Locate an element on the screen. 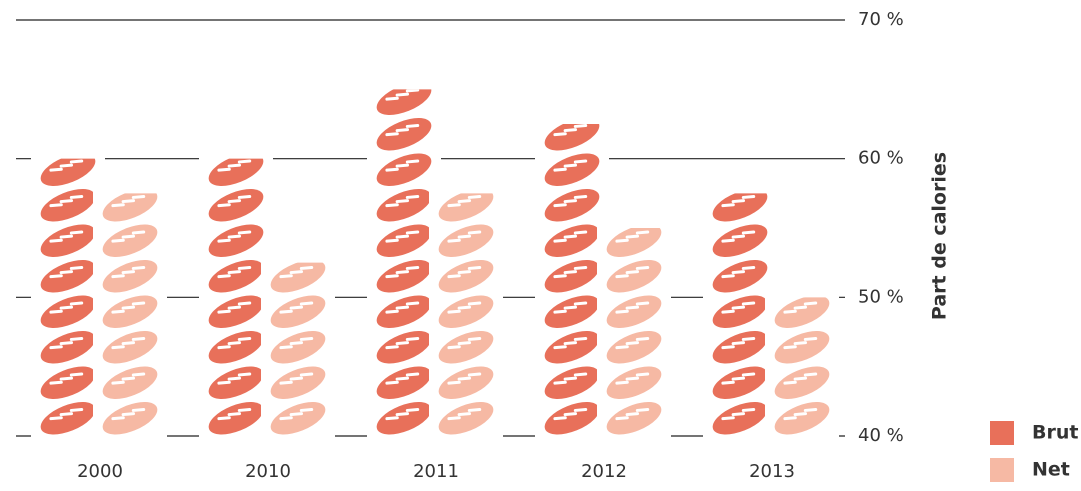  legend-swatch is located at coordinates (1002, 470).